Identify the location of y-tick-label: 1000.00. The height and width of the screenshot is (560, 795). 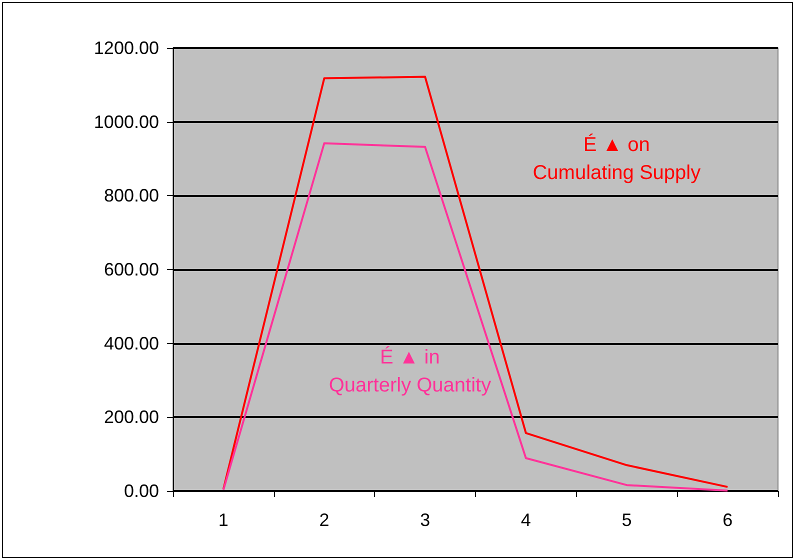
(126, 122).